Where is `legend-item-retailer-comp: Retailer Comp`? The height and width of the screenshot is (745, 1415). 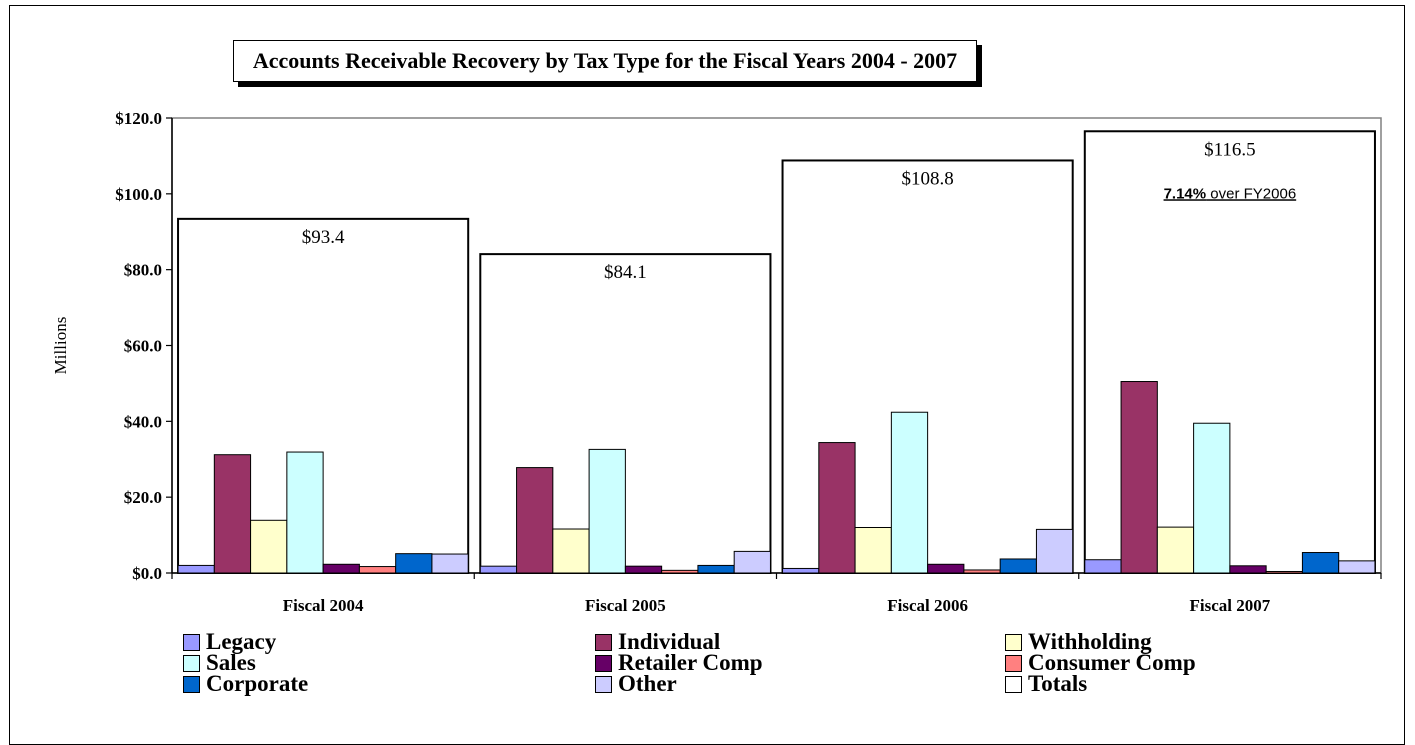
legend-item-retailer-comp: Retailer Comp is located at coordinates (679, 663).